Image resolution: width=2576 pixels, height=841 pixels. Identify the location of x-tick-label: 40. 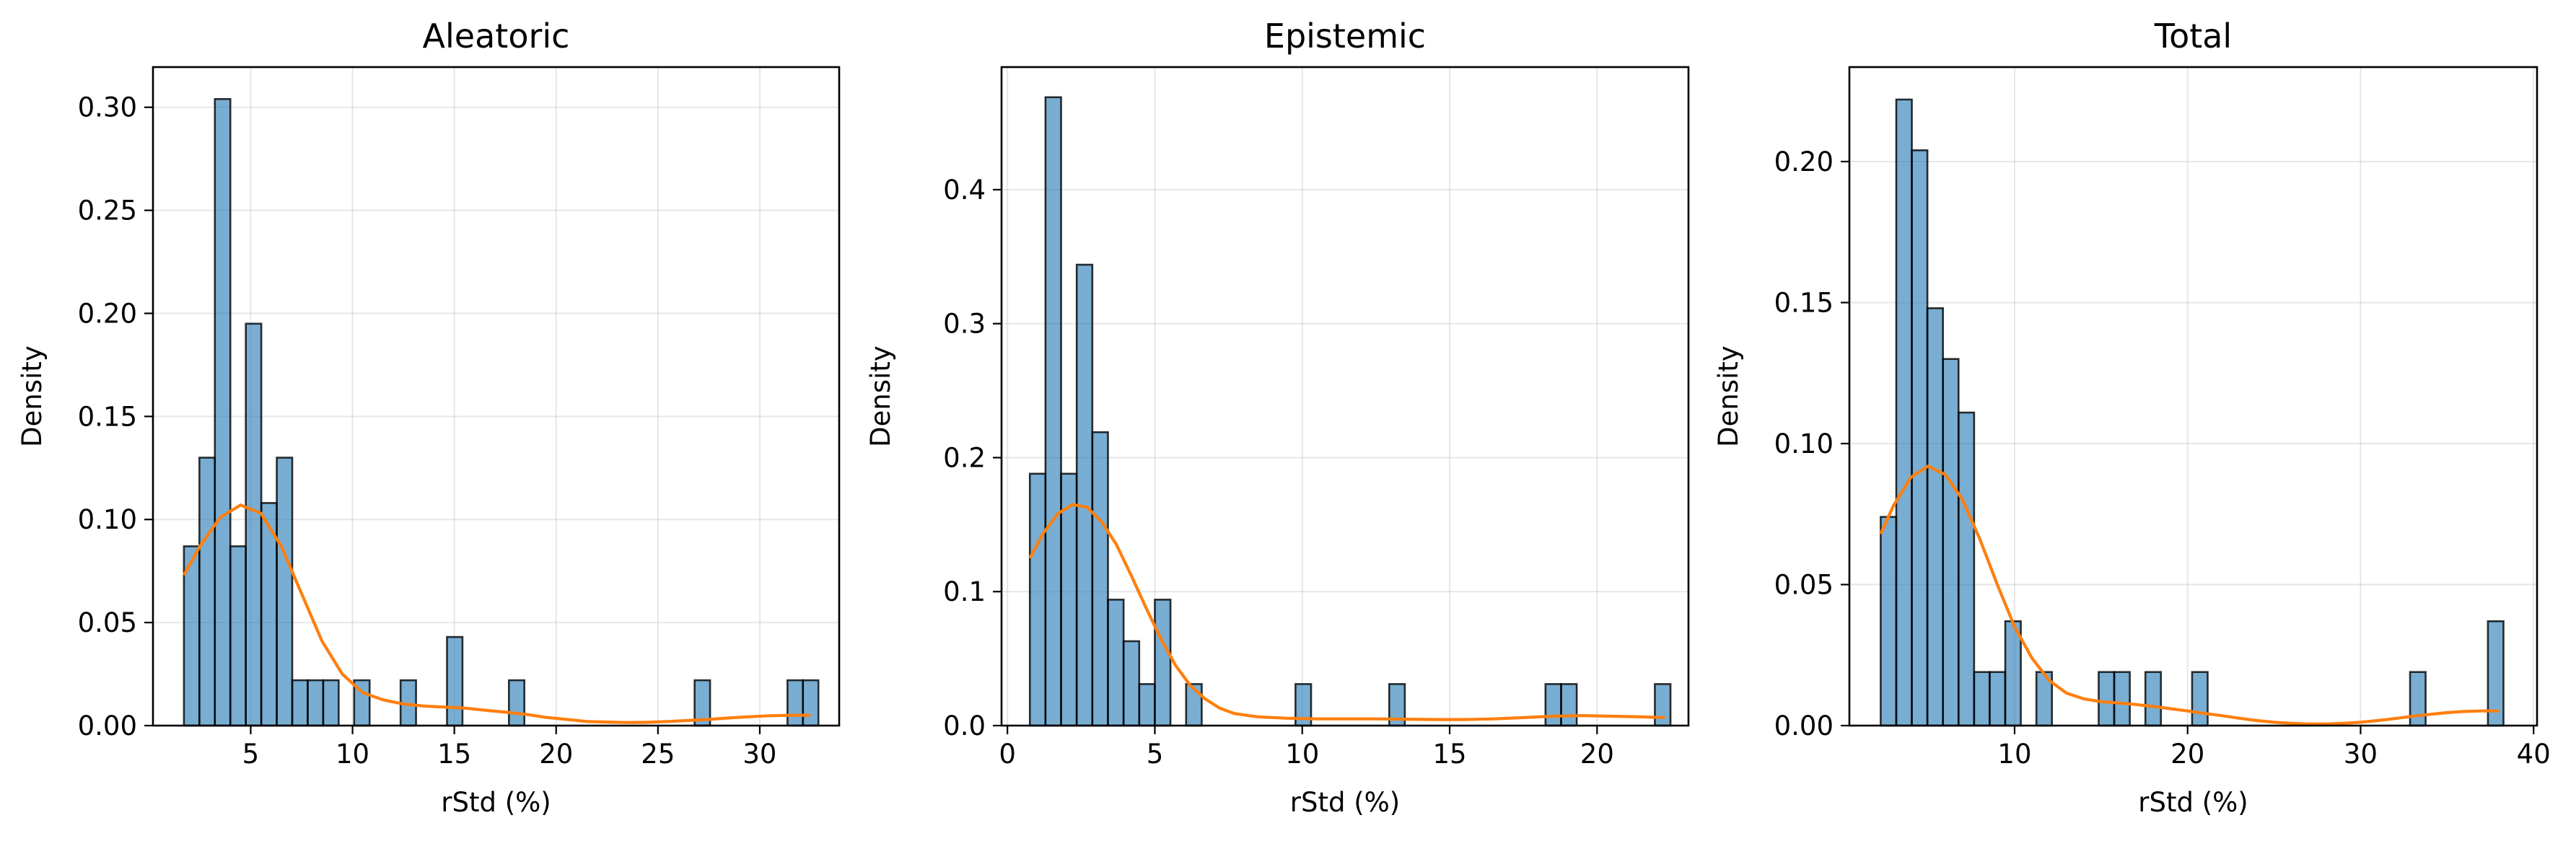
(2534, 754).